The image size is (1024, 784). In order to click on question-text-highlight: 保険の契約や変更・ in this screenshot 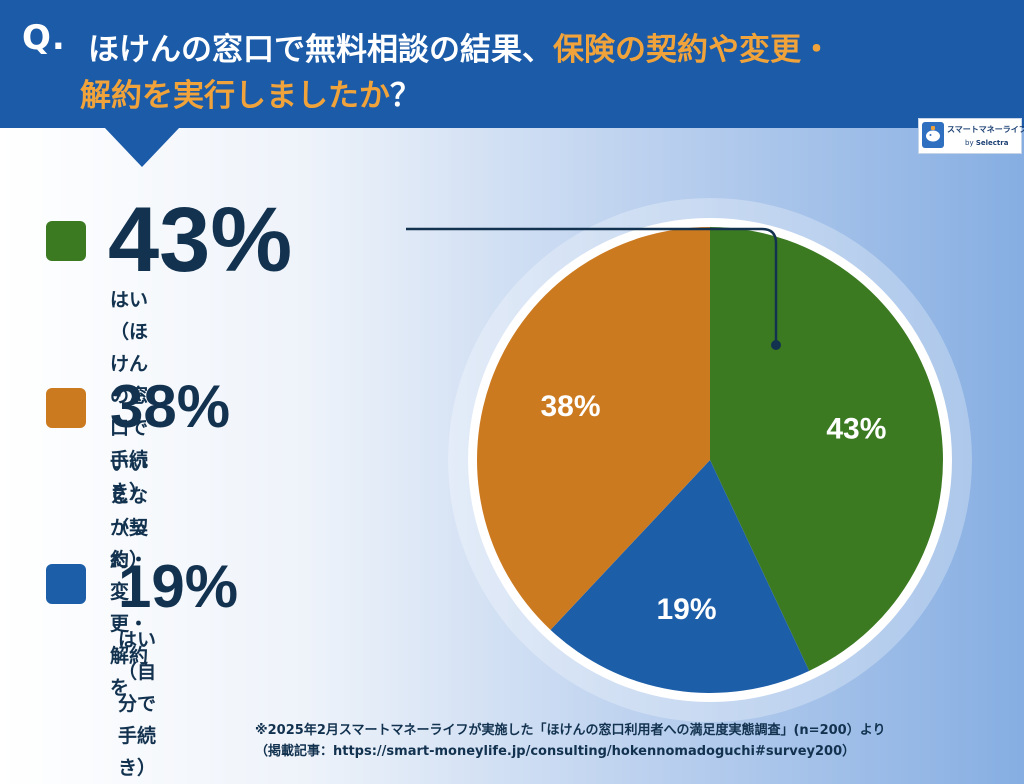, I will do `click(692, 50)`.